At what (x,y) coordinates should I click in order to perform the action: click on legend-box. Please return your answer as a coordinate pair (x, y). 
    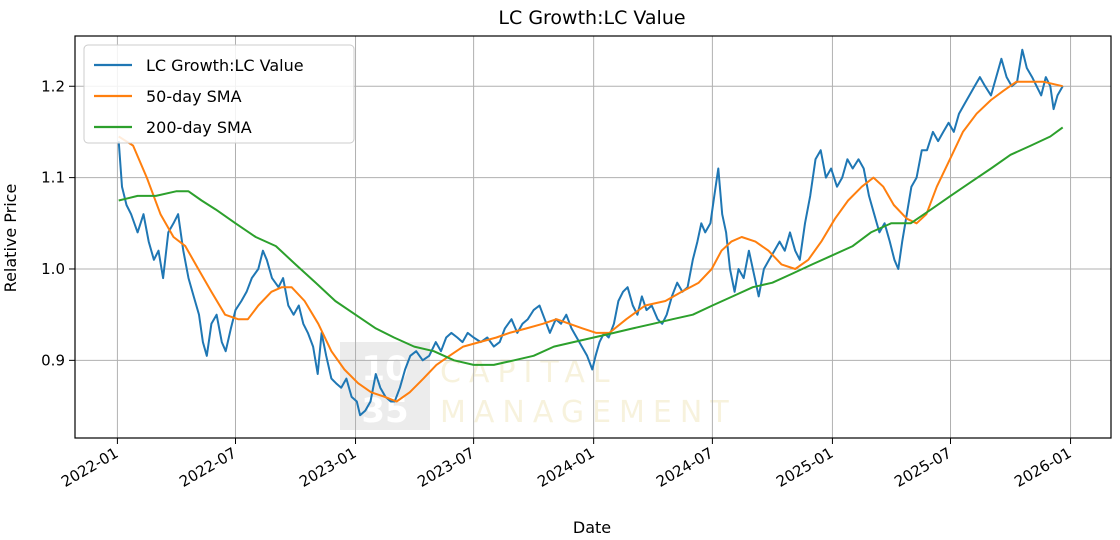
    Looking at the image, I should click on (219, 94).